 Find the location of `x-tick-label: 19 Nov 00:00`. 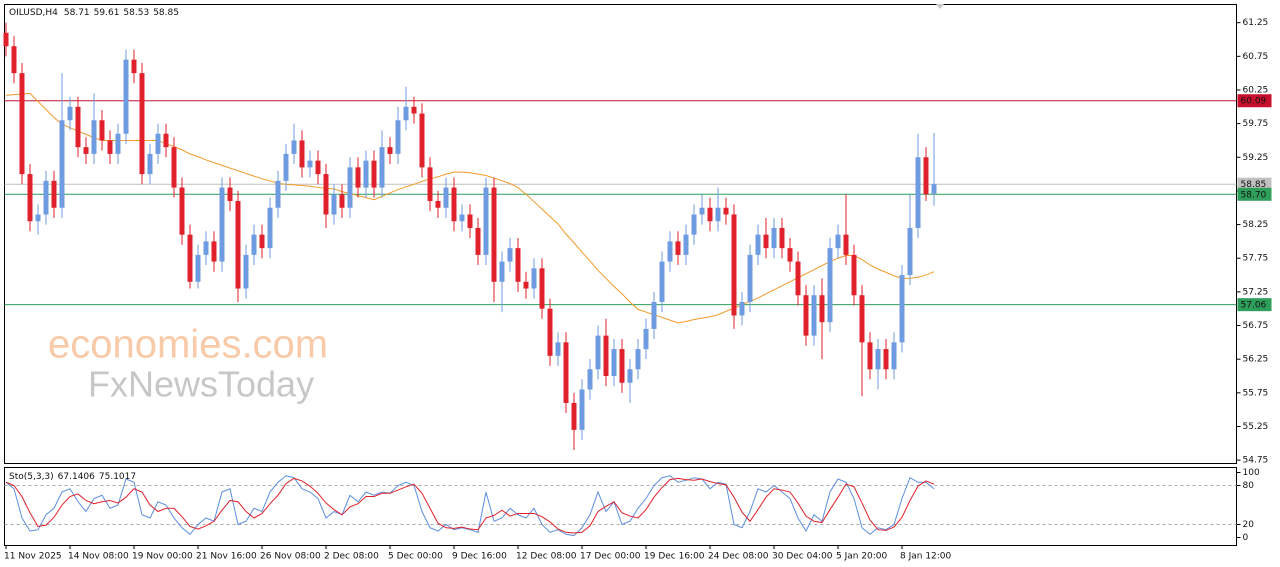

x-tick-label: 19 Nov 00:00 is located at coordinates (162, 557).